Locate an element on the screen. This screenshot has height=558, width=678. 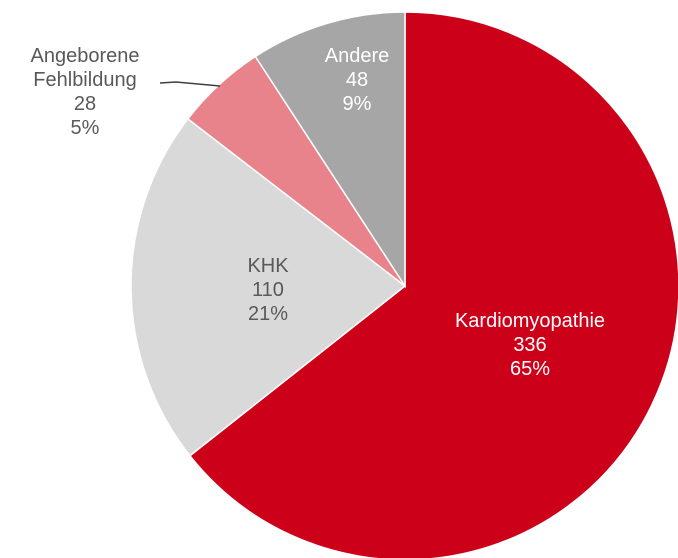
label-line: 5% is located at coordinates (85, 128).